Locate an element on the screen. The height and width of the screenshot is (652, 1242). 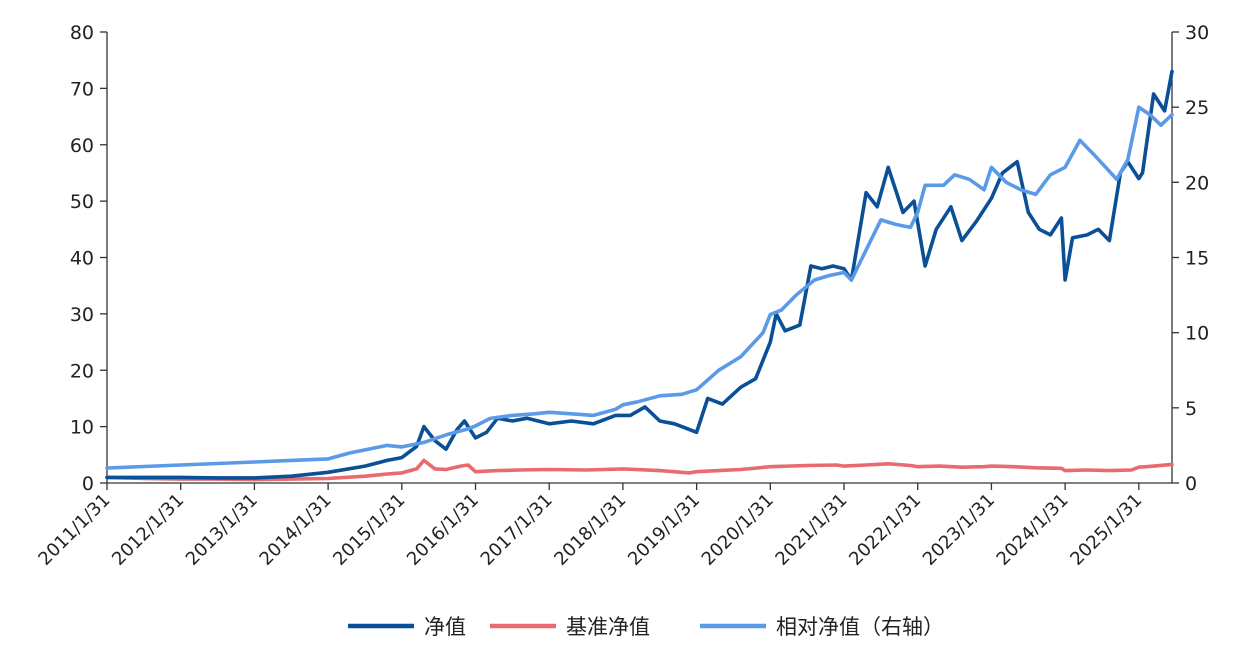
x-tick-label: 2011/1/31 is located at coordinates (74, 530).